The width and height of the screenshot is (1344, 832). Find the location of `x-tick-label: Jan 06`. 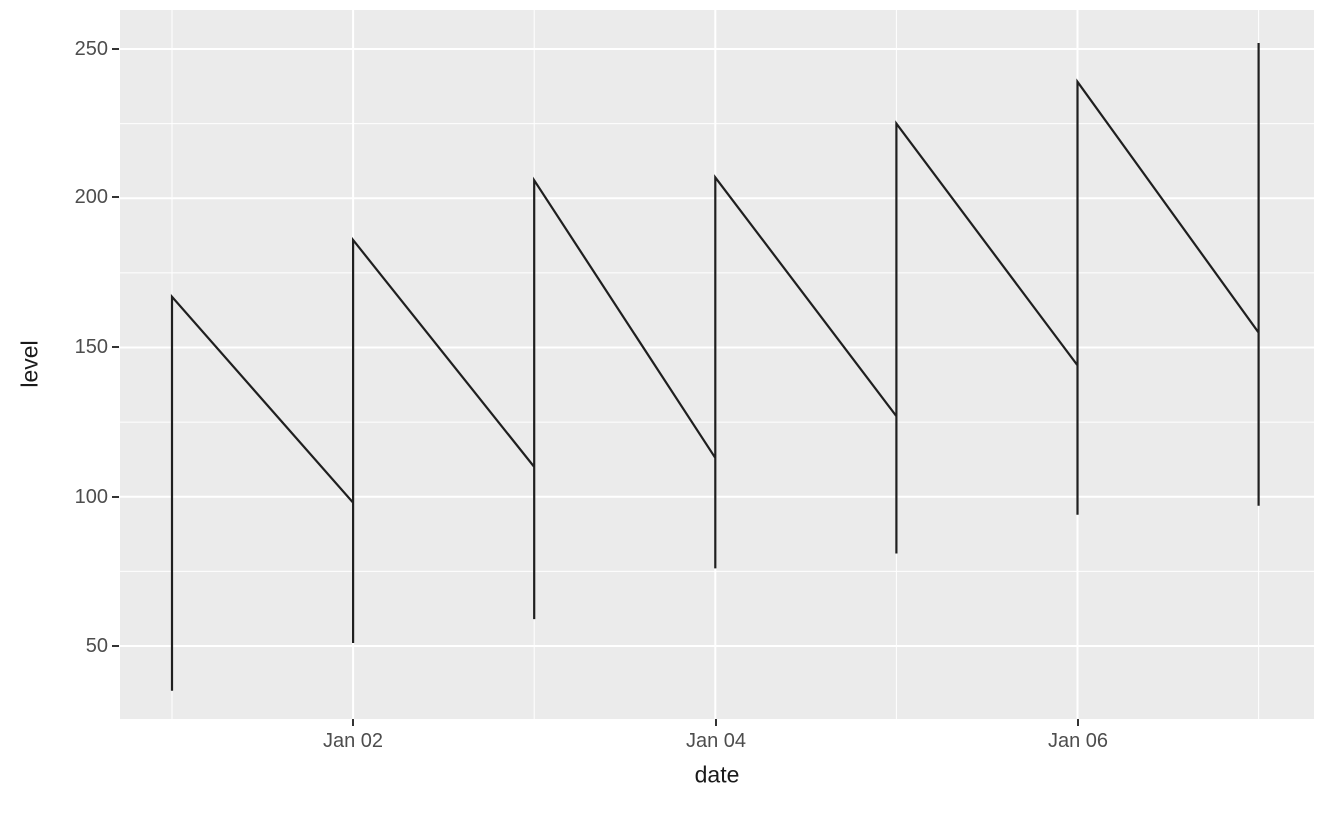

x-tick-label: Jan 06 is located at coordinates (1078, 741).